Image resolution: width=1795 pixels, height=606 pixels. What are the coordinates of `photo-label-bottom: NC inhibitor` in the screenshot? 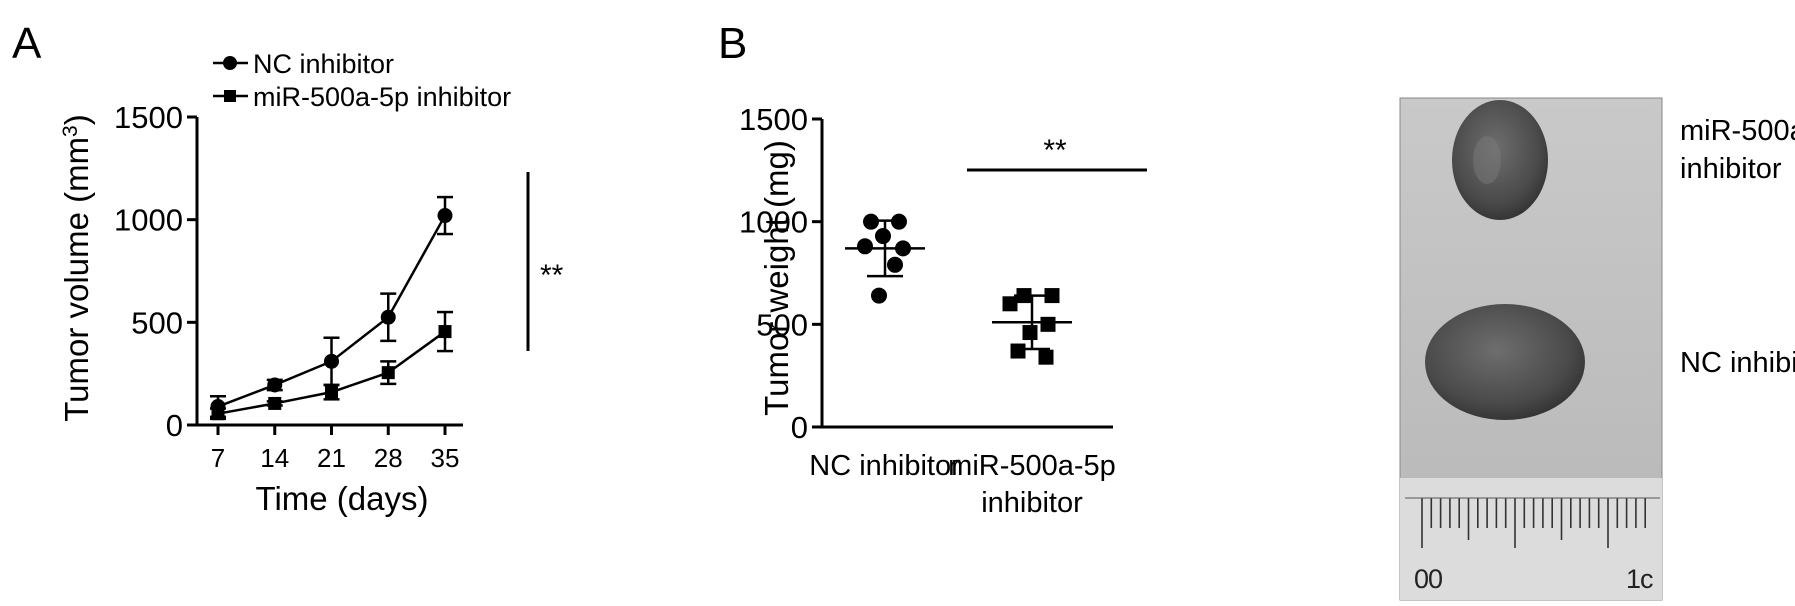 It's located at (1737, 363).